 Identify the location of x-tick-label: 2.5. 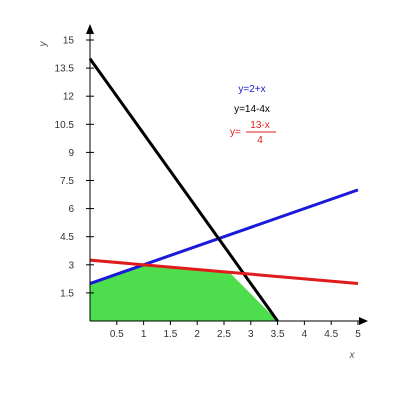
(224, 334).